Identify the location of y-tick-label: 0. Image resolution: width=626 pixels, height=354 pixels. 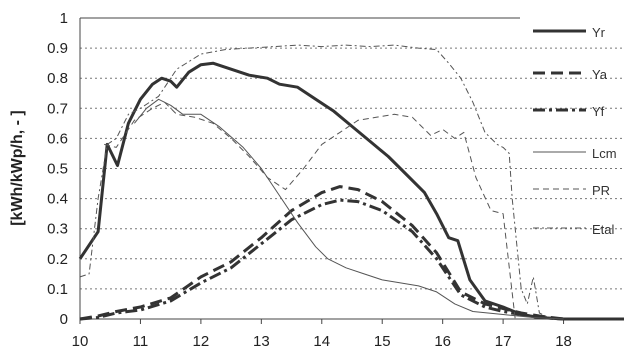
(64, 319).